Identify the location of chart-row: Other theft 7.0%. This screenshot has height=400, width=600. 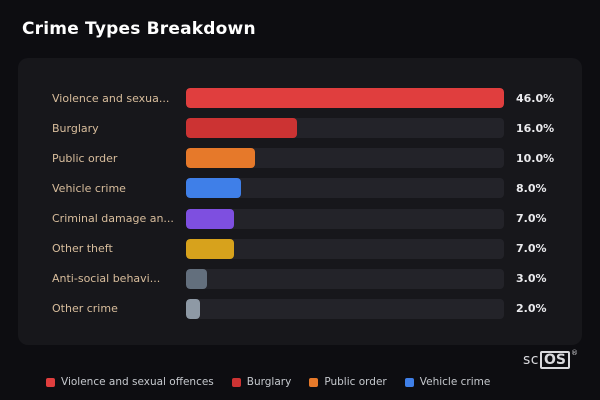
(300, 248).